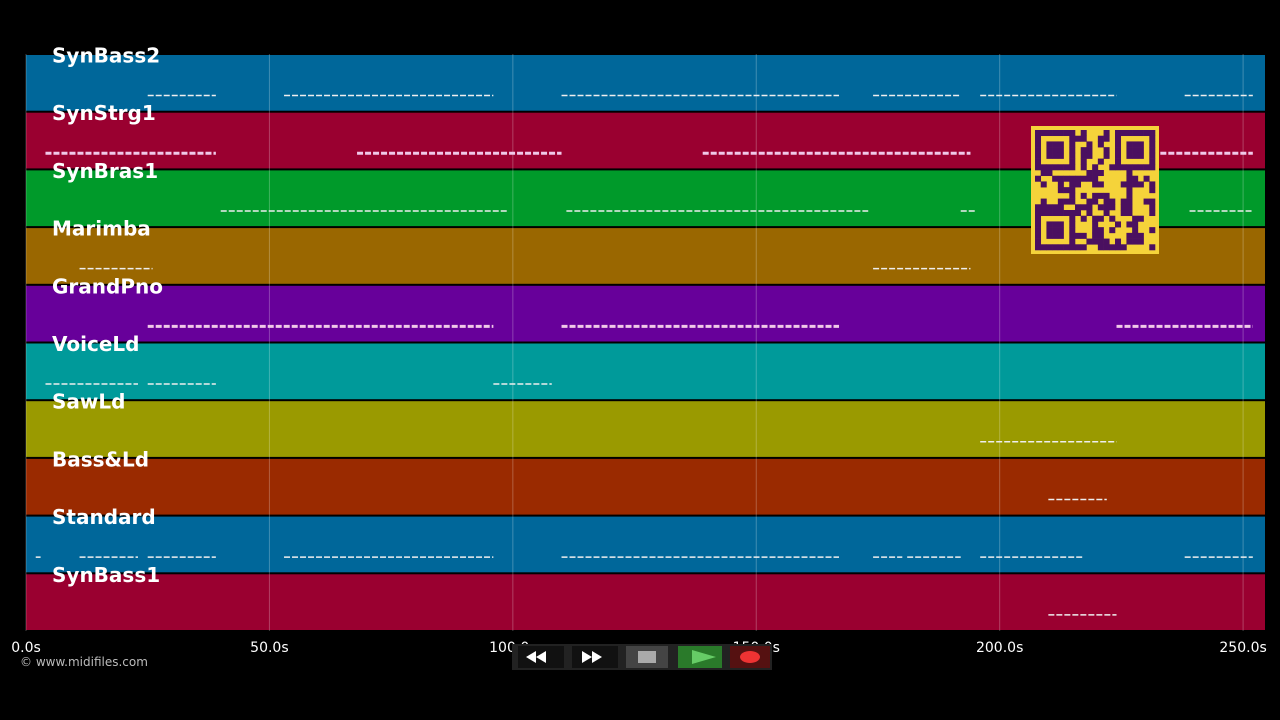  Describe the element at coordinates (26, 648) in the screenshot. I see `x-tick-label: 0.0s` at that location.